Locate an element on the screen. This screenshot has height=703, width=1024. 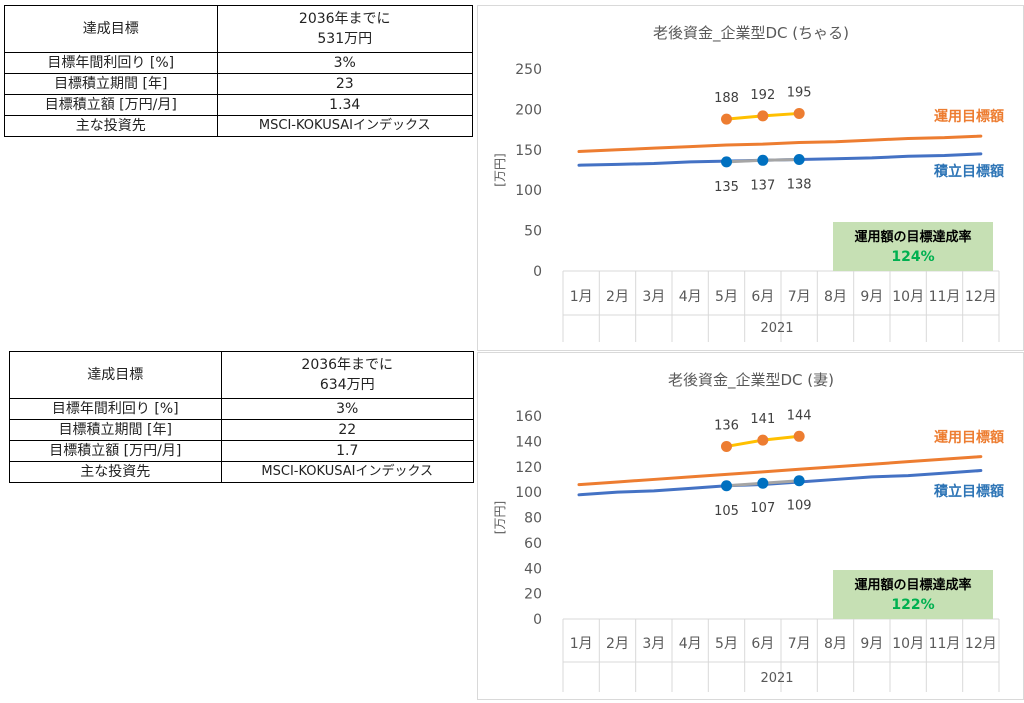
data-label: 144 is located at coordinates (799, 415).